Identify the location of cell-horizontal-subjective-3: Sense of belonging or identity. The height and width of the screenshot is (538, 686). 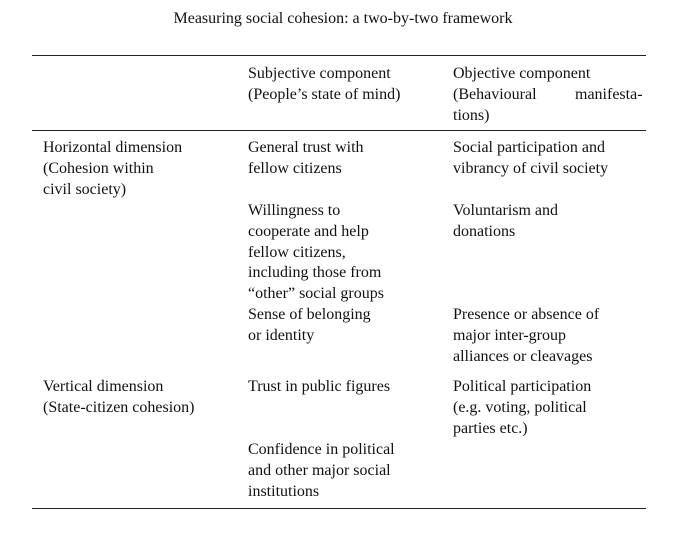
(309, 325).